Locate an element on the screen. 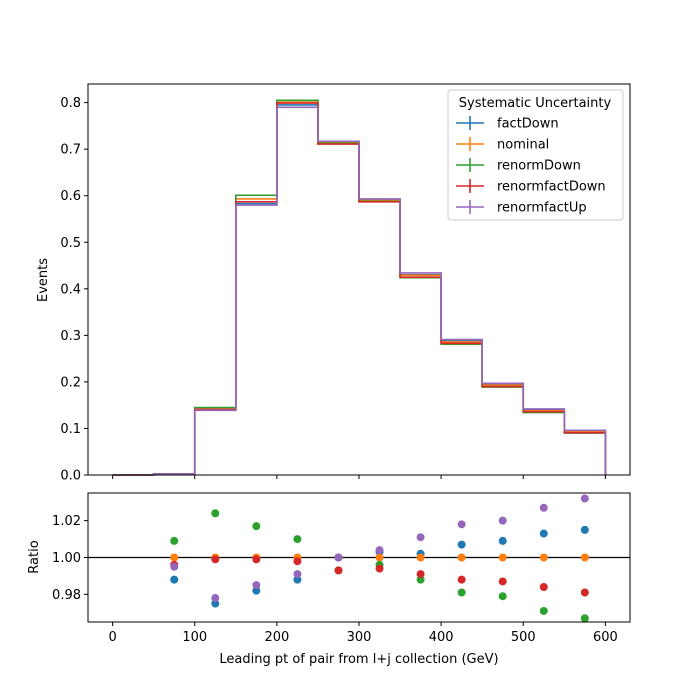 This screenshot has height=700, width=700. legend-item-renormDown: renormDown is located at coordinates (518, 166).